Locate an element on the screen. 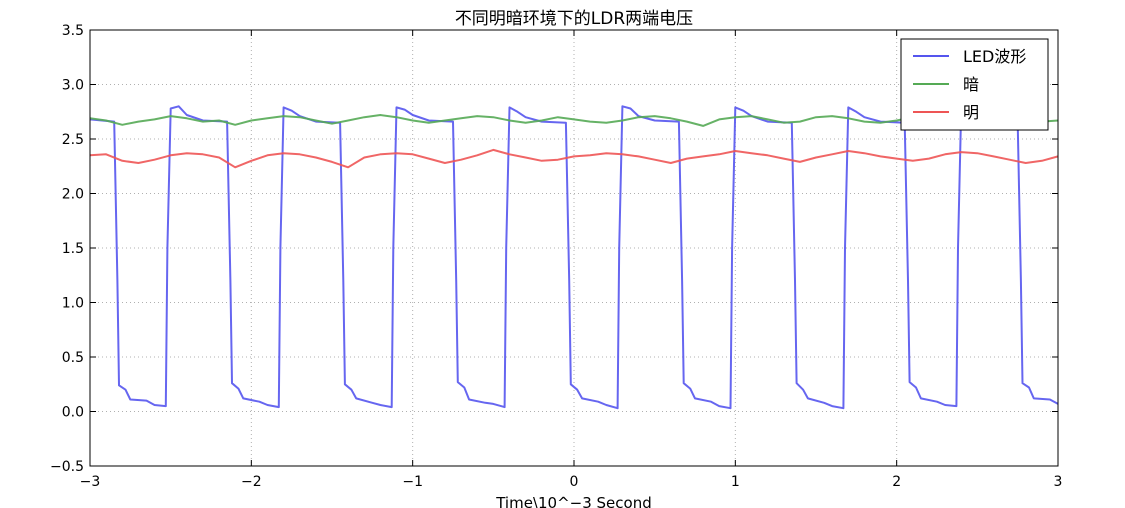  x-tick-label: −3 is located at coordinates (90, 482).